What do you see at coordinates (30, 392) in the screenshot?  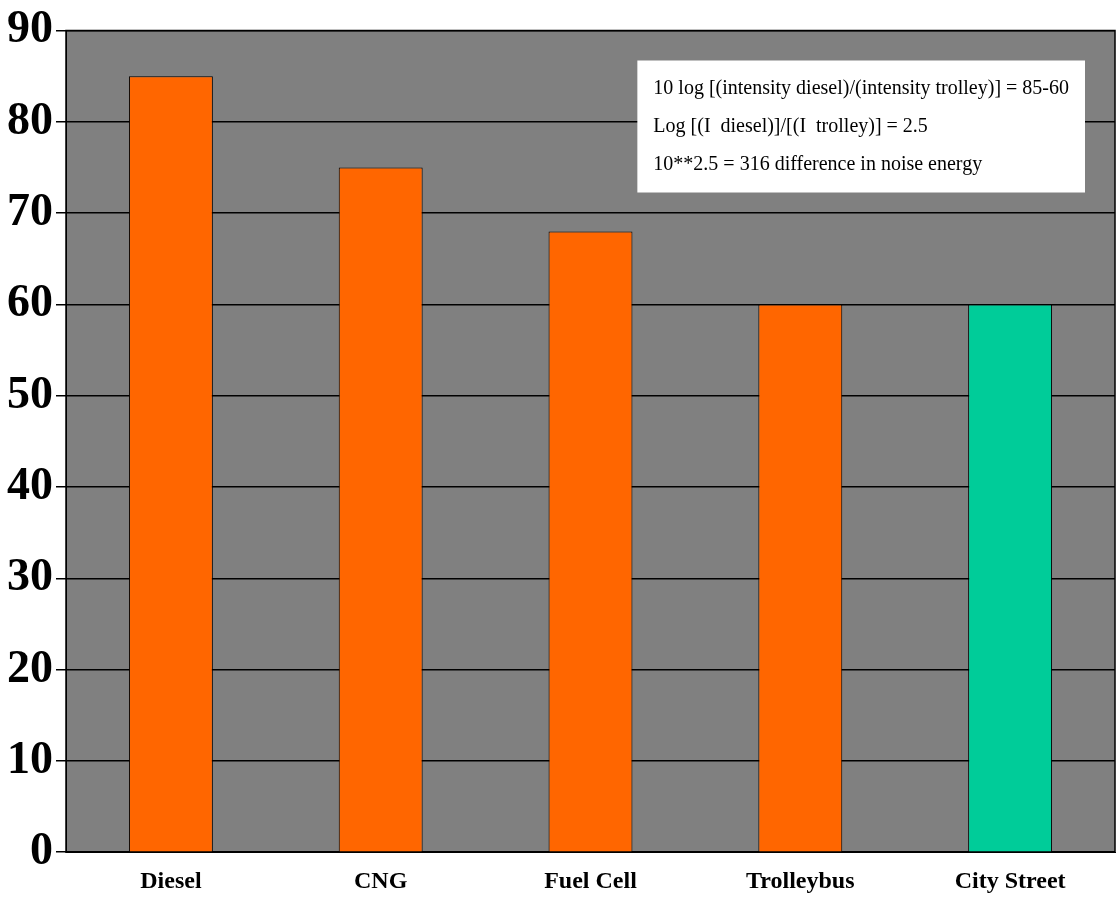 I see `y-tick-label: 50` at bounding box center [30, 392].